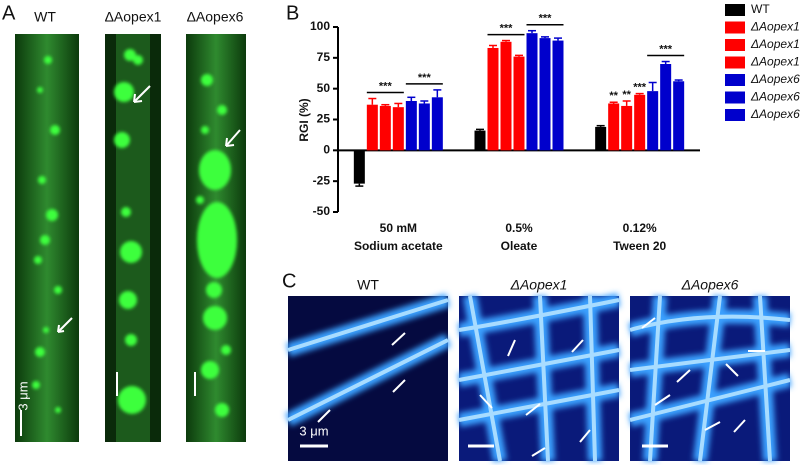 This screenshot has height=470, width=800. What do you see at coordinates (519, 228) in the screenshot?
I see `x-tick-label: 0.5%` at bounding box center [519, 228].